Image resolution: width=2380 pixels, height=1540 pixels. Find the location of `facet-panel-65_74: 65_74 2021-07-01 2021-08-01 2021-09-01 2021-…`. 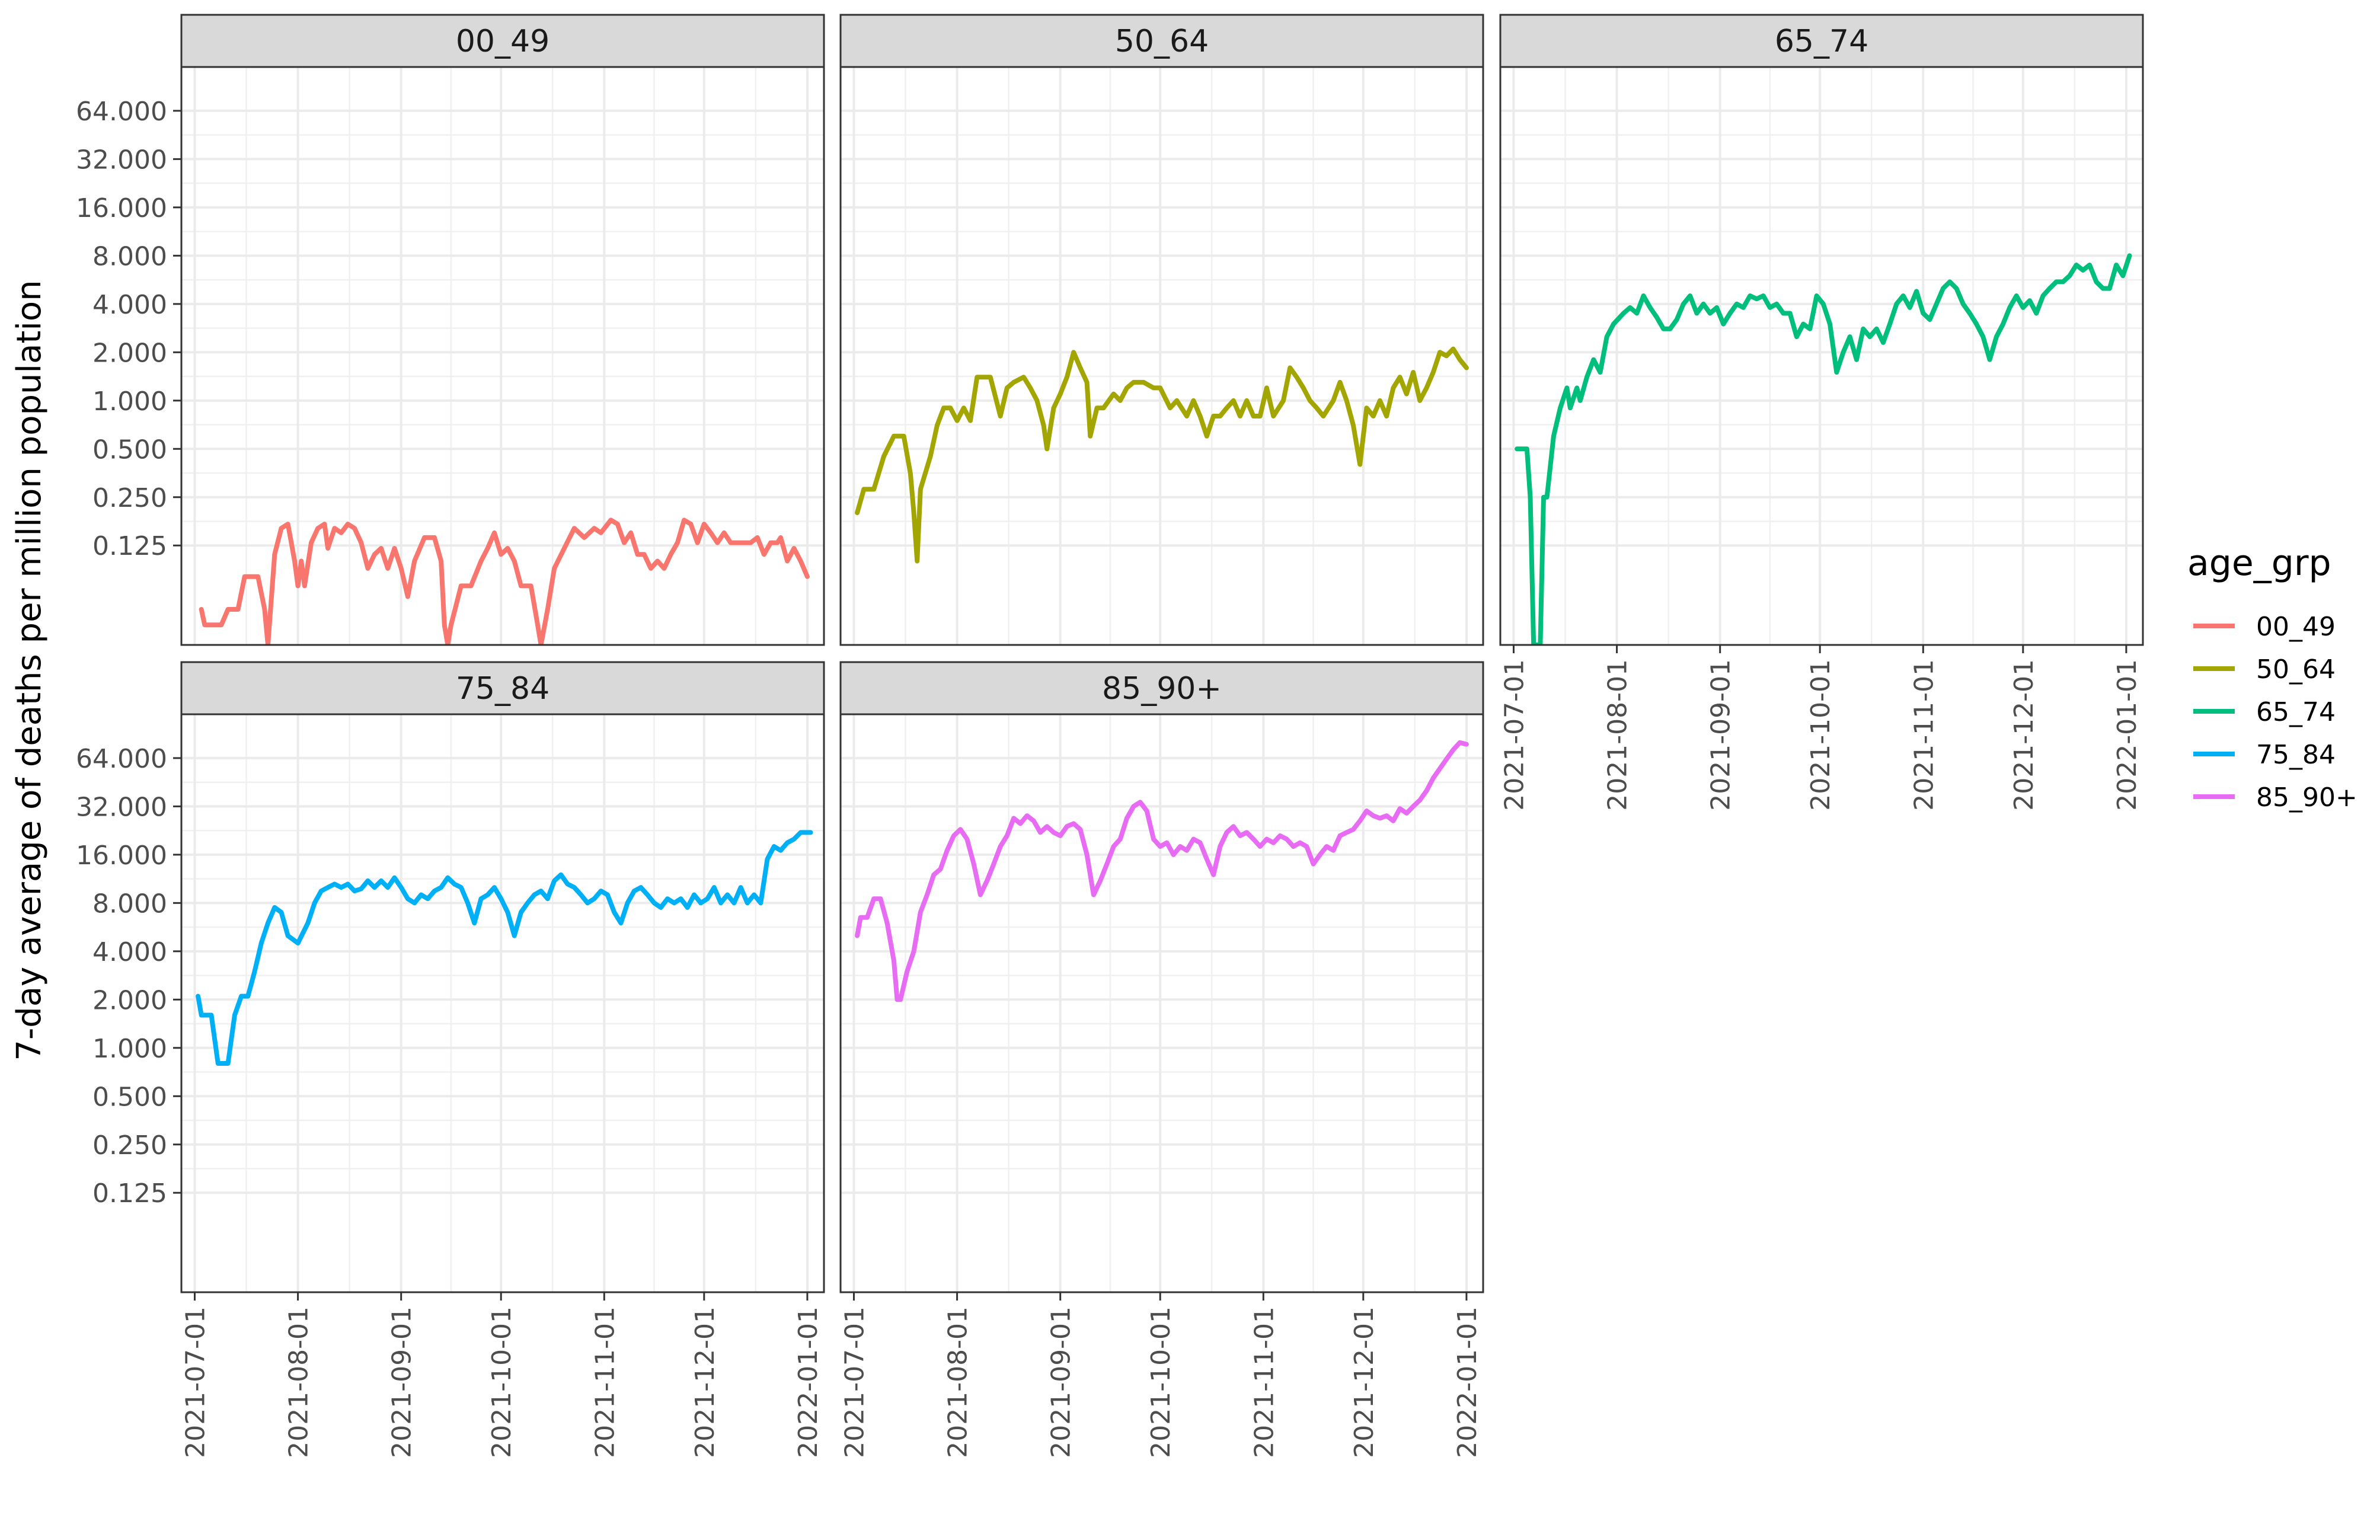

facet-panel-65_74: 65_74 2021-07-01 2021-08-01 2021-09-01 2021-… is located at coordinates (1821, 413).